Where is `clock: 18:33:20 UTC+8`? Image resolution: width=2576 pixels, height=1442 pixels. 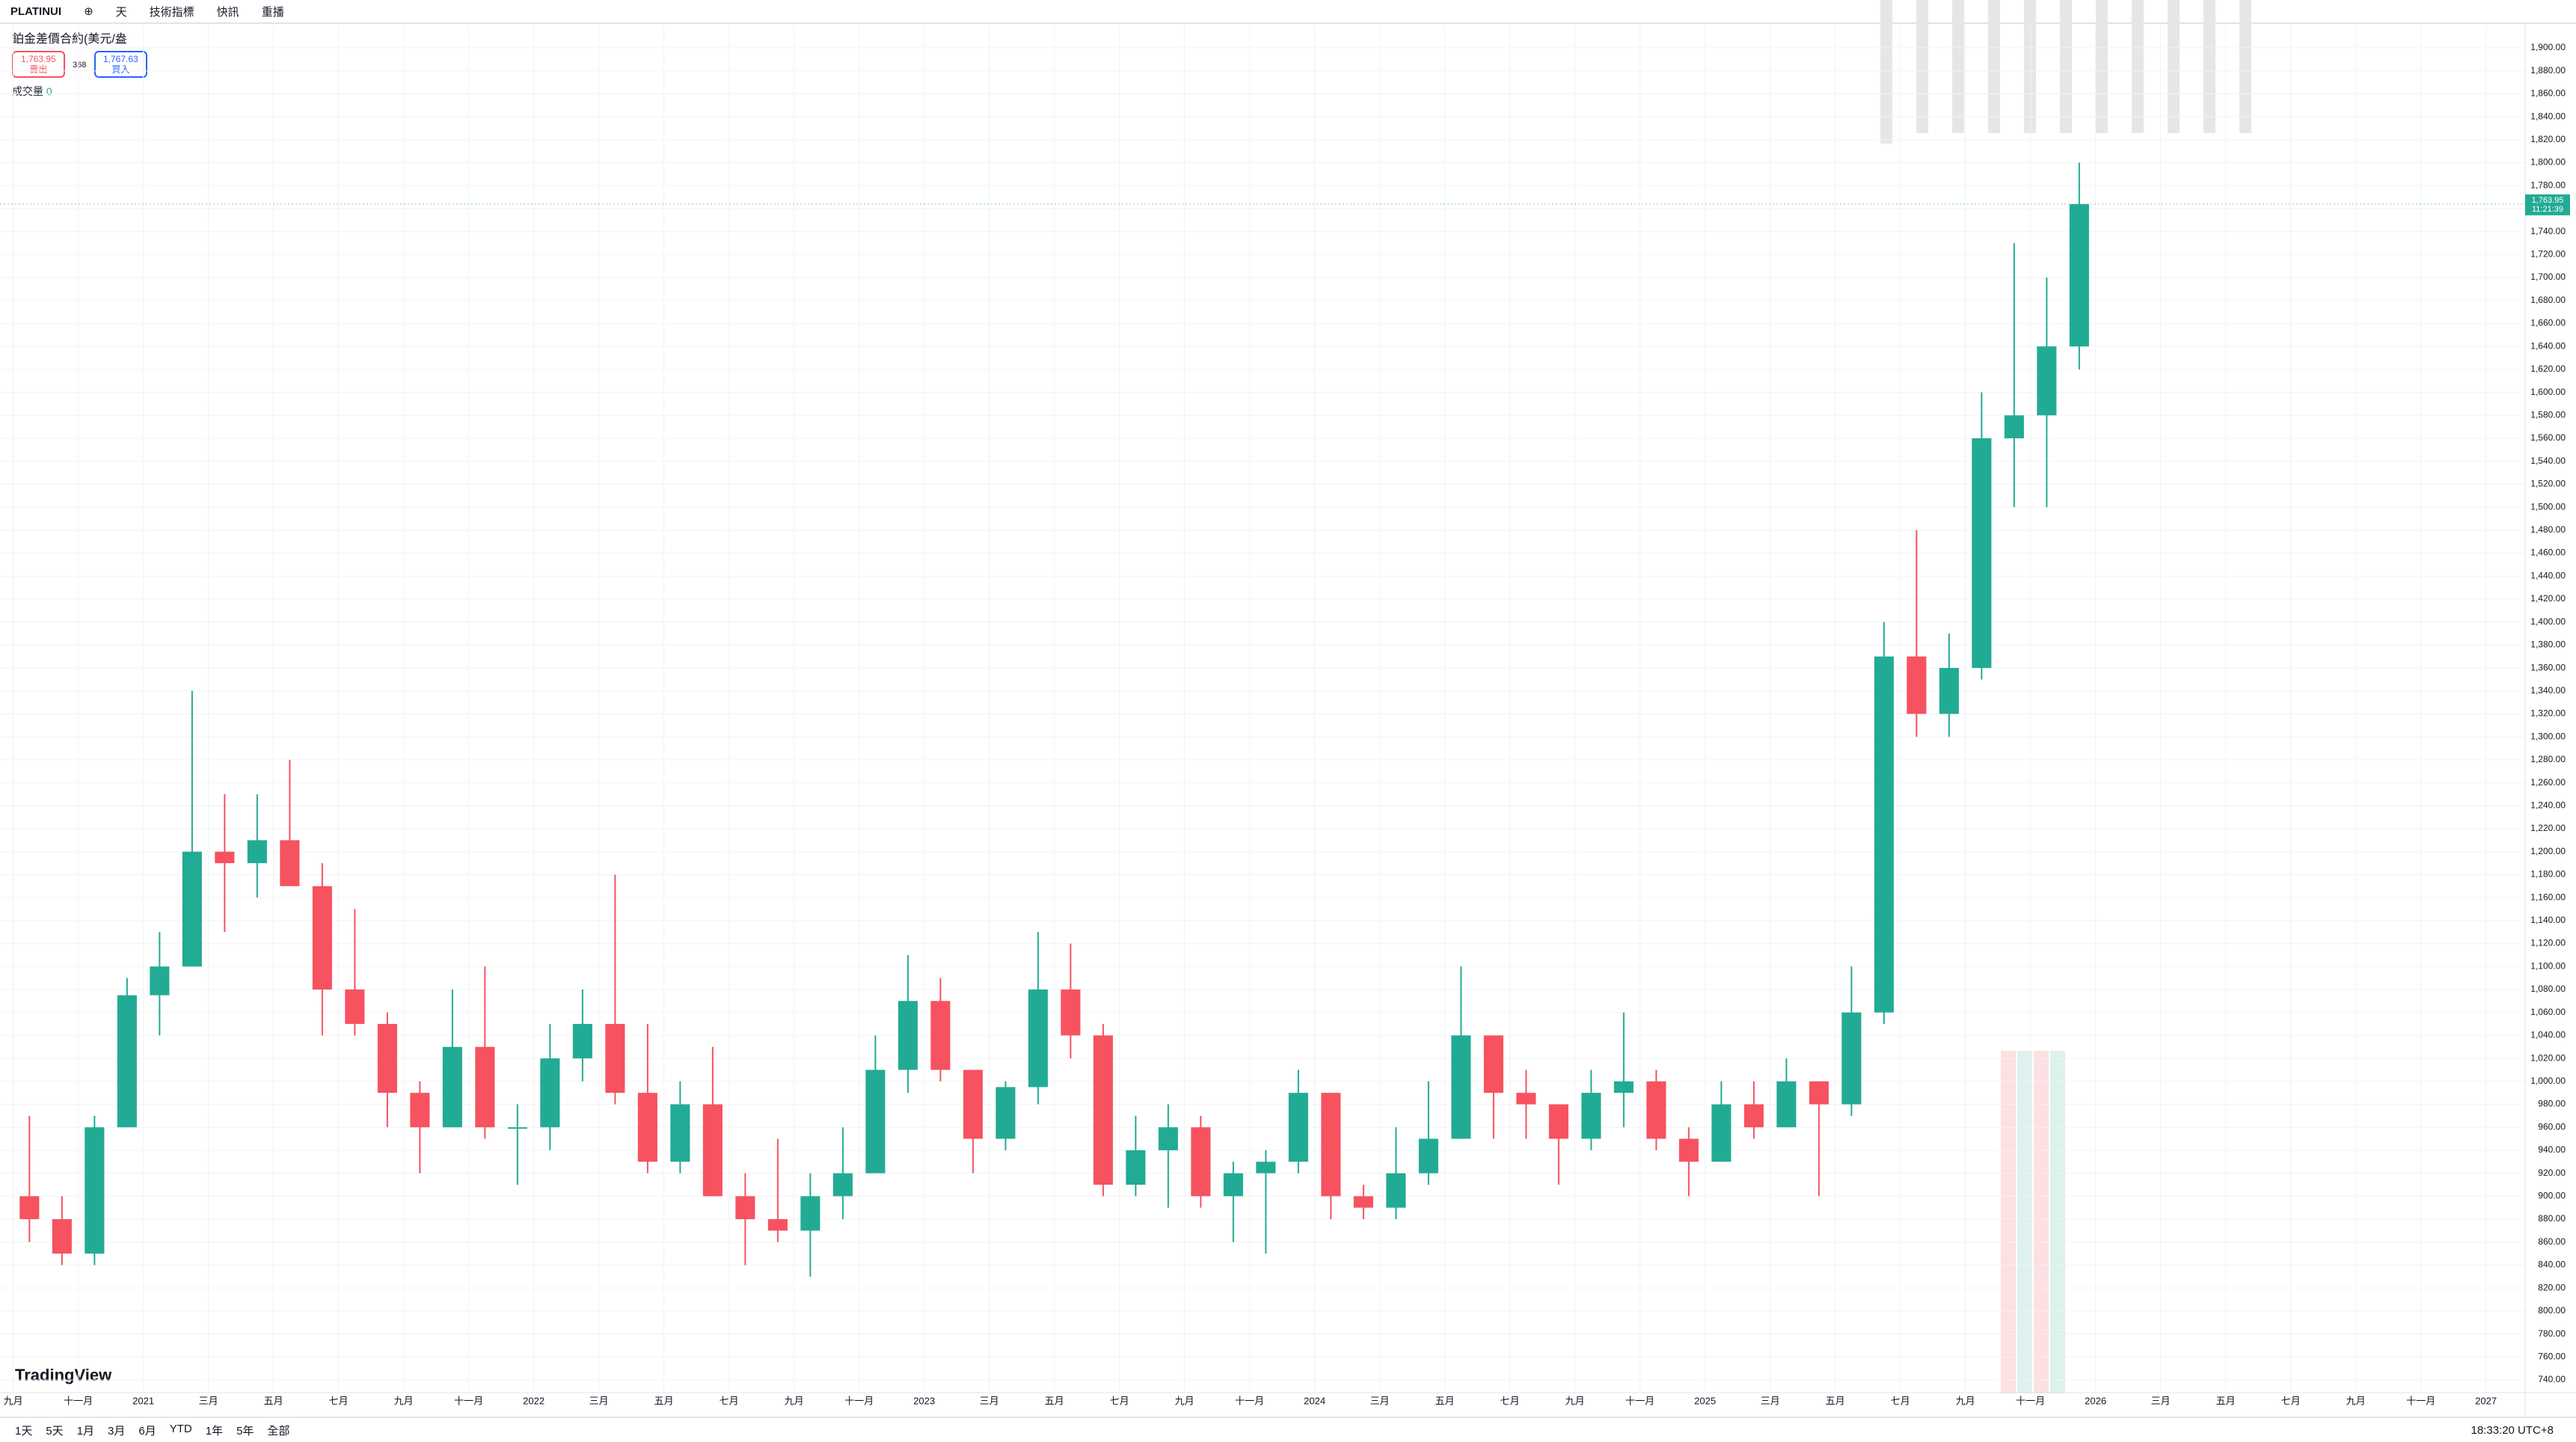
clock: 18:33:20 UTC+8 is located at coordinates (2512, 1430).